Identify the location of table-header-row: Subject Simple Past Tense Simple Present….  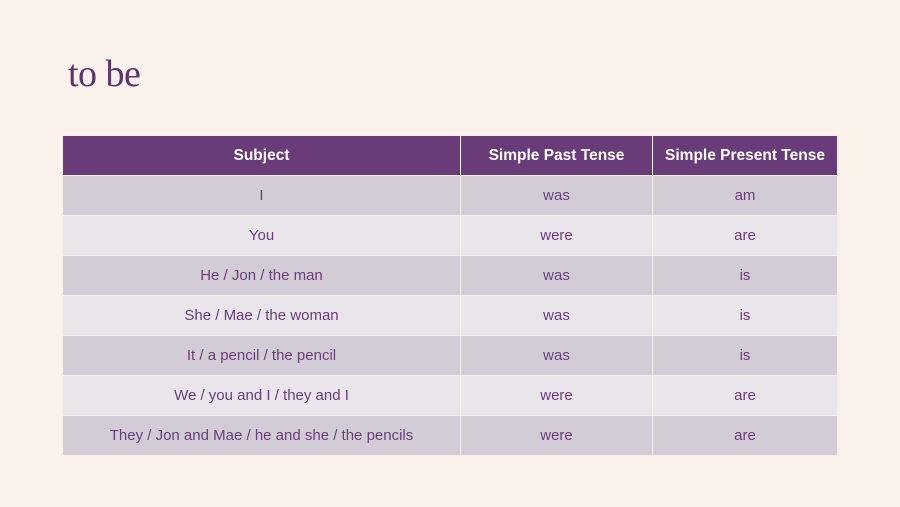
(450, 155).